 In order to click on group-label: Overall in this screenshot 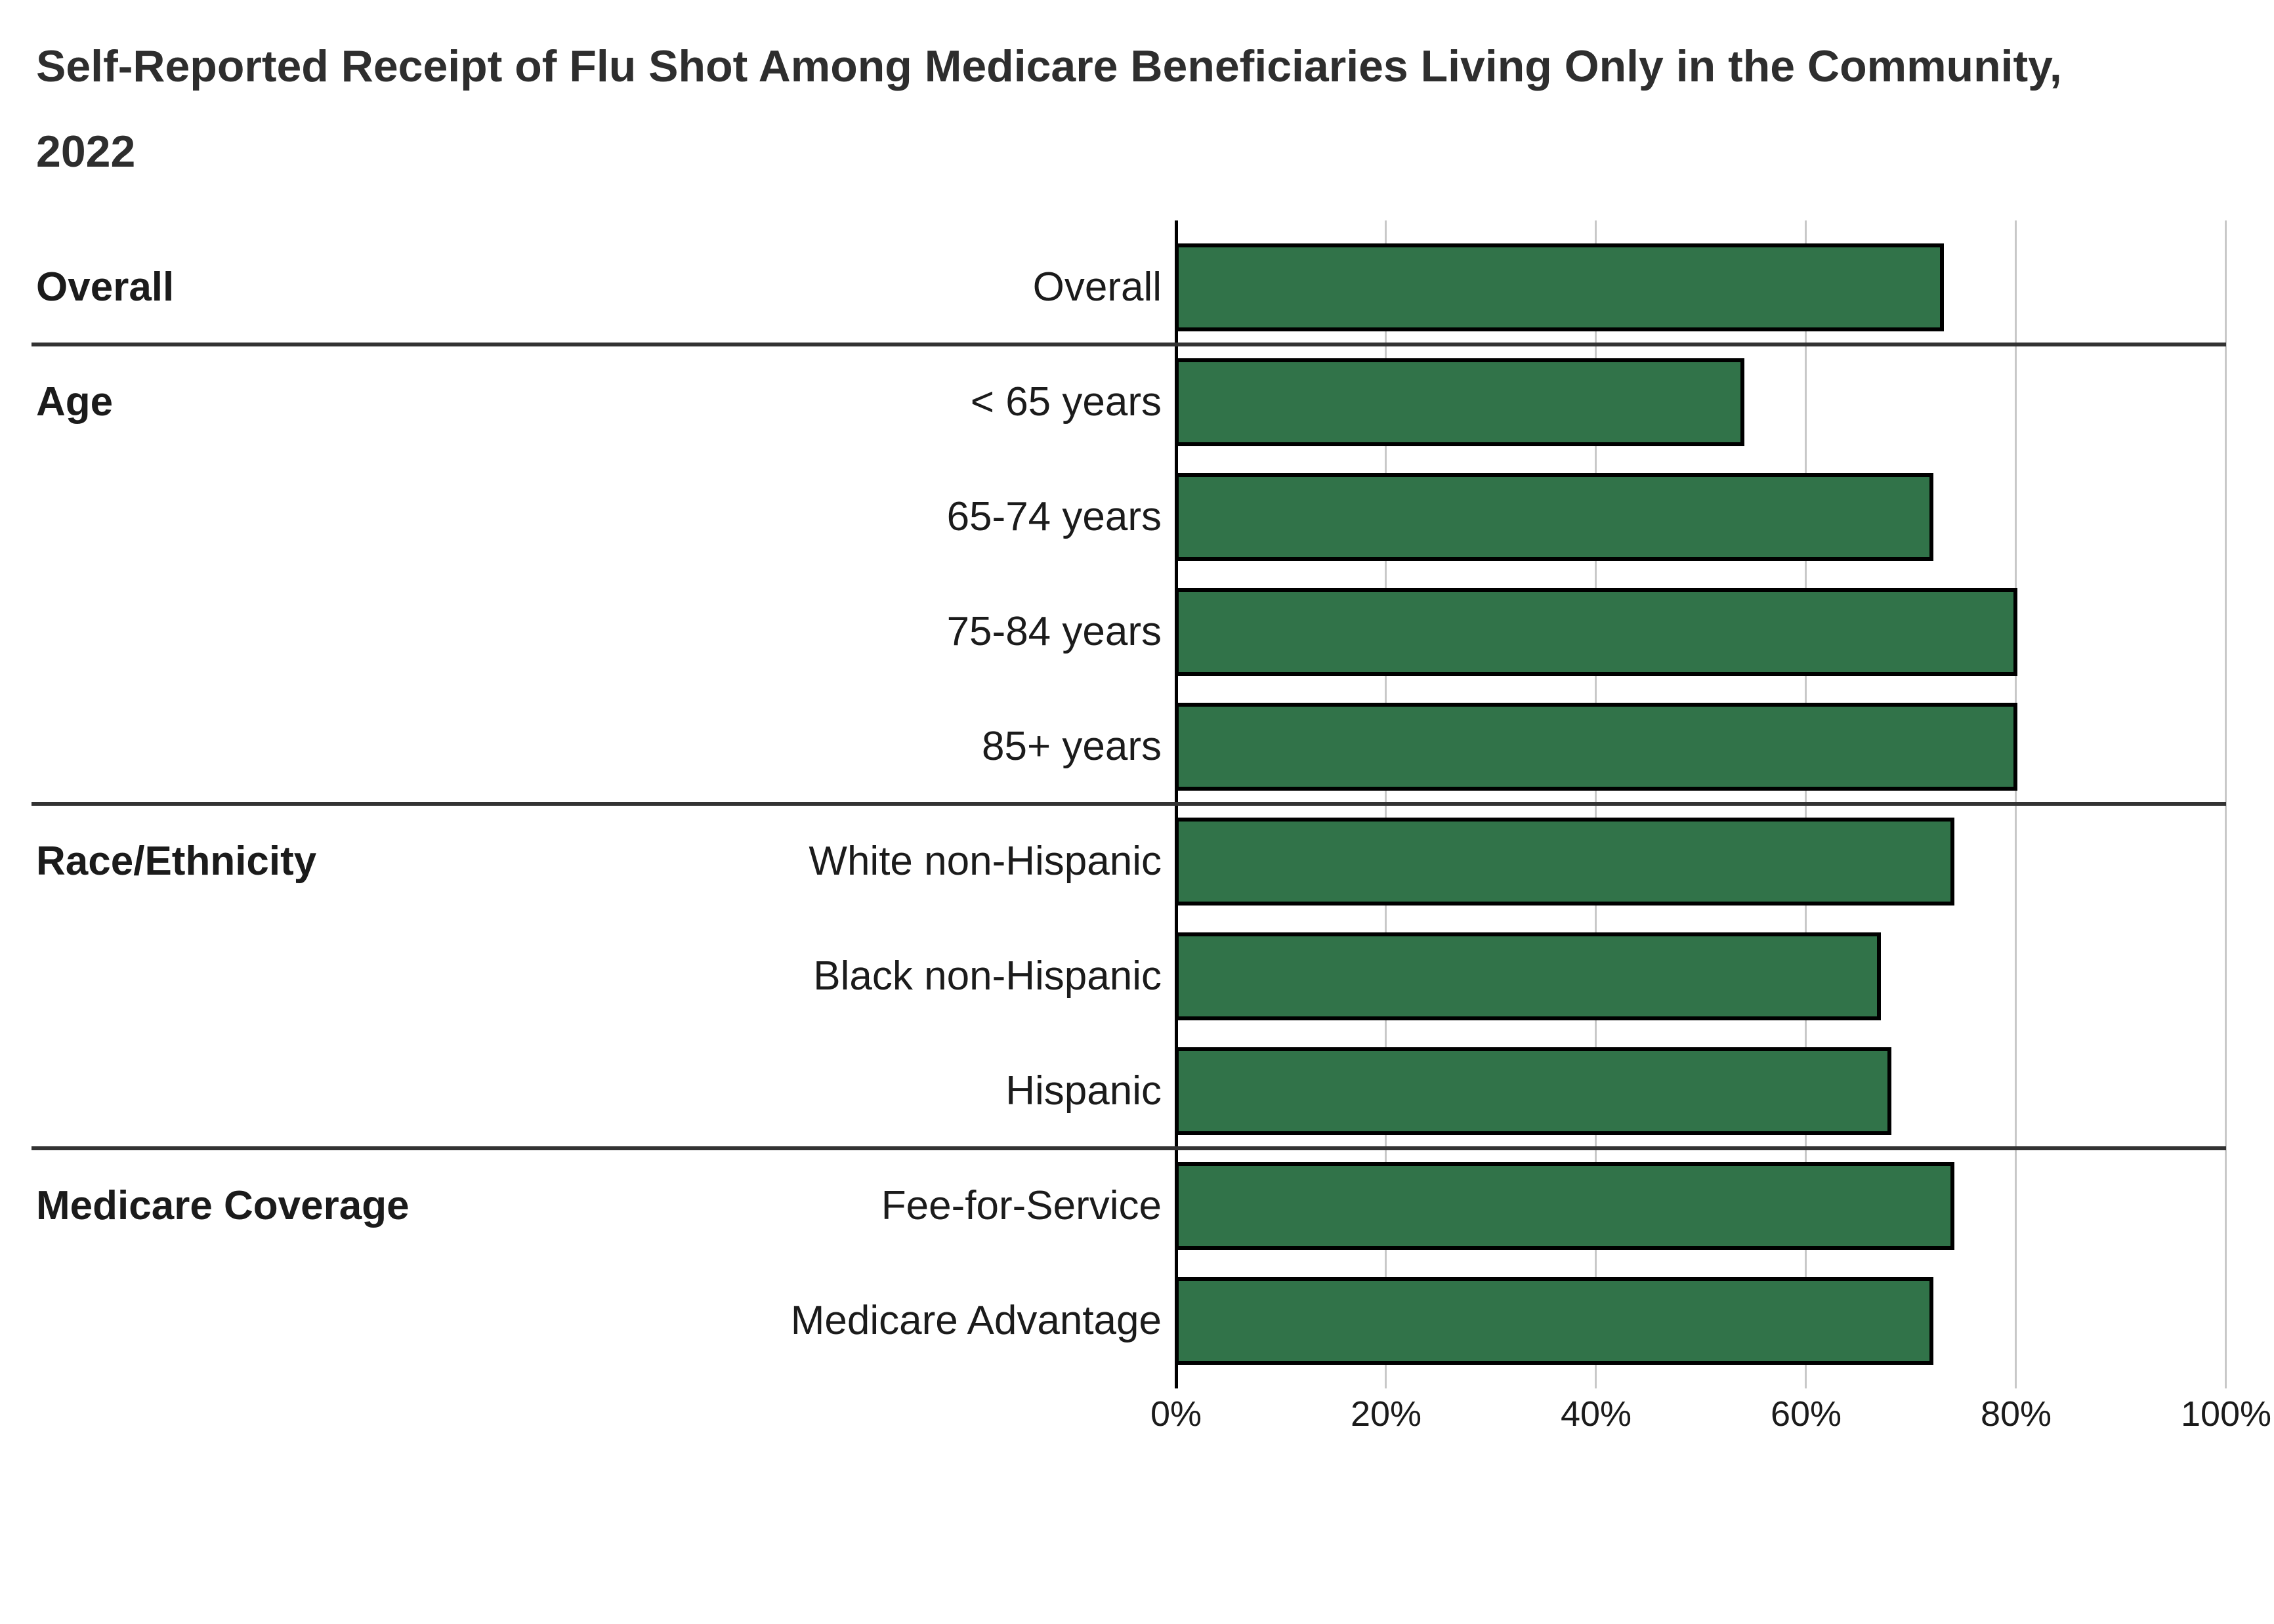, I will do `click(105, 287)`.